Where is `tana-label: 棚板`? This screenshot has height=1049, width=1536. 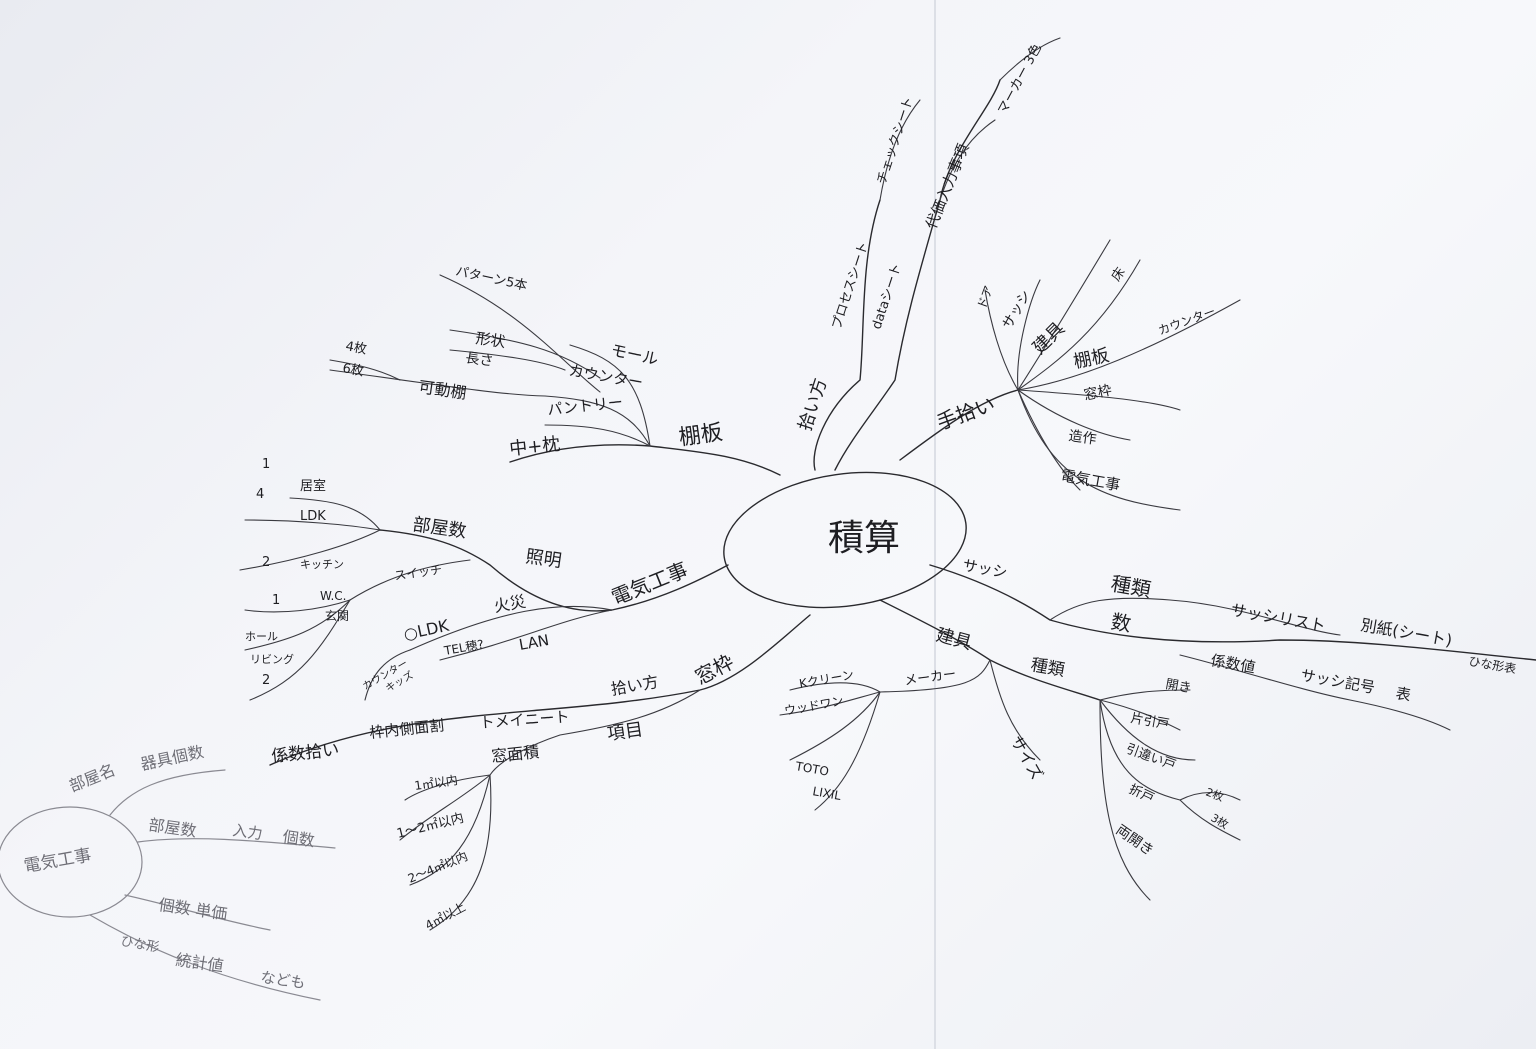 tana-label: 棚板 is located at coordinates (700, 435).